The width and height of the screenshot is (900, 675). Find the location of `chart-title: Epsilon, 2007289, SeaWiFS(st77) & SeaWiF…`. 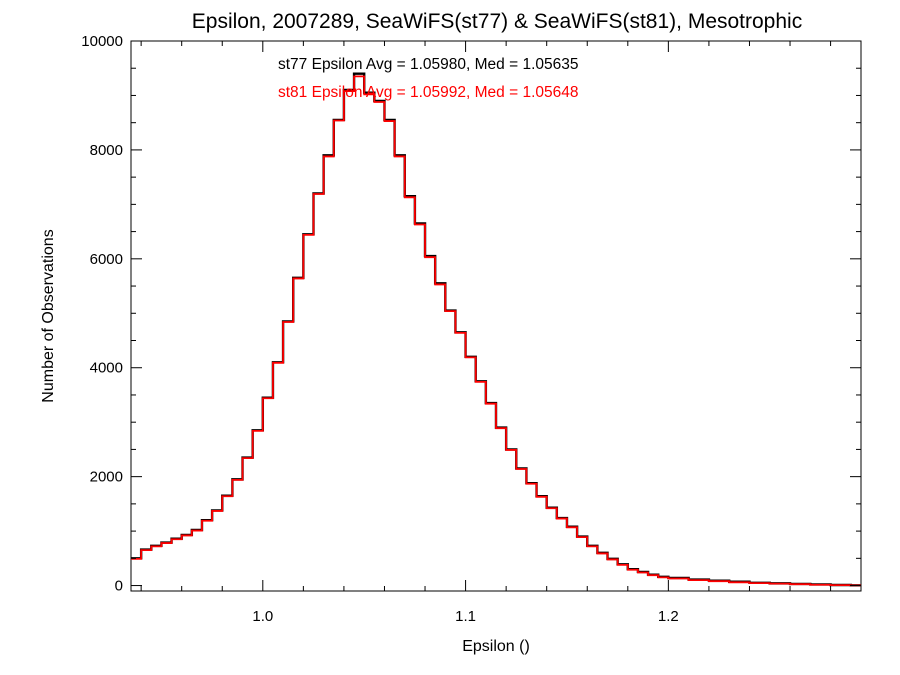

chart-title: Epsilon, 2007289, SeaWiFS(st77) & SeaWiF… is located at coordinates (497, 21).